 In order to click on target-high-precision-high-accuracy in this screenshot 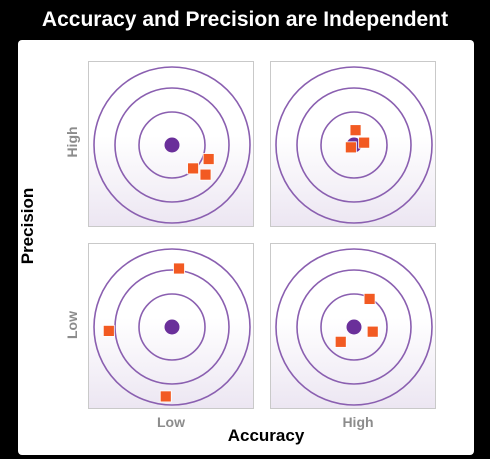, I will do `click(353, 144)`.